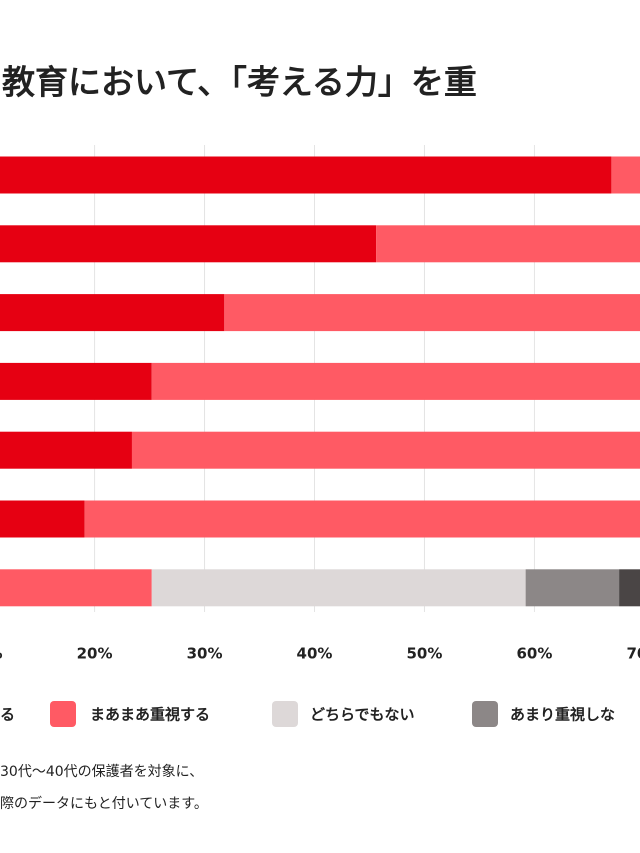 Image resolution: width=640 pixels, height=853 pixels. I want to click on legend-label: る, so click(7, 715).